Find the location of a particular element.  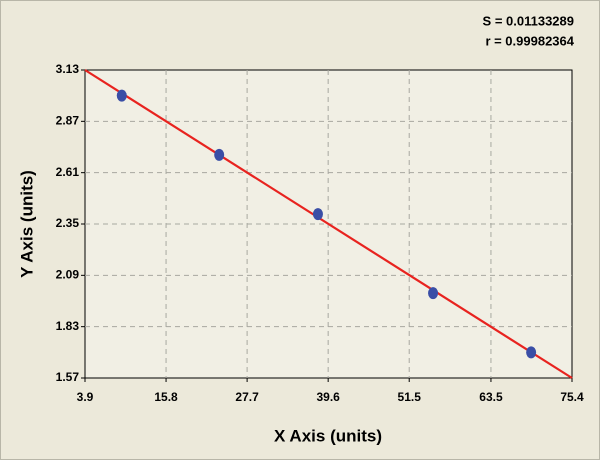

y-axis-title: Y Axis (units) is located at coordinates (26, 224).